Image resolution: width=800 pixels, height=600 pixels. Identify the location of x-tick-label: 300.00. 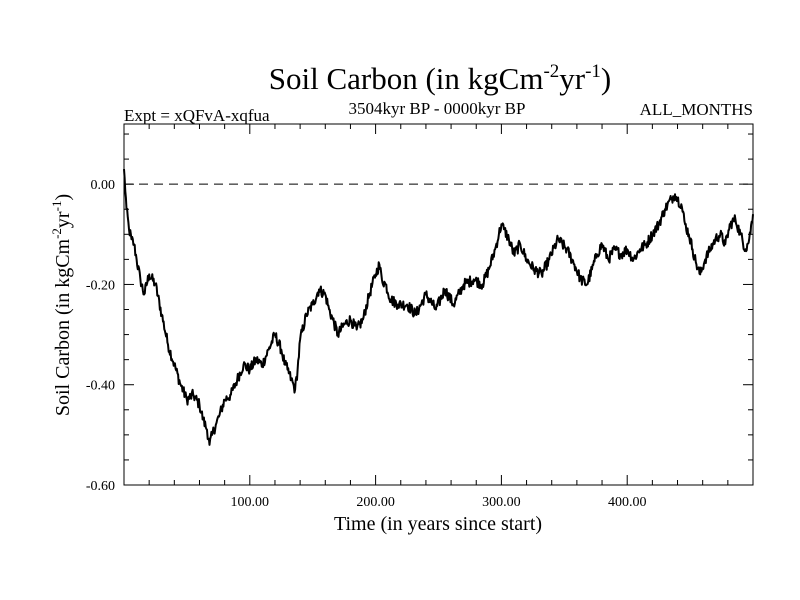
(501, 502).